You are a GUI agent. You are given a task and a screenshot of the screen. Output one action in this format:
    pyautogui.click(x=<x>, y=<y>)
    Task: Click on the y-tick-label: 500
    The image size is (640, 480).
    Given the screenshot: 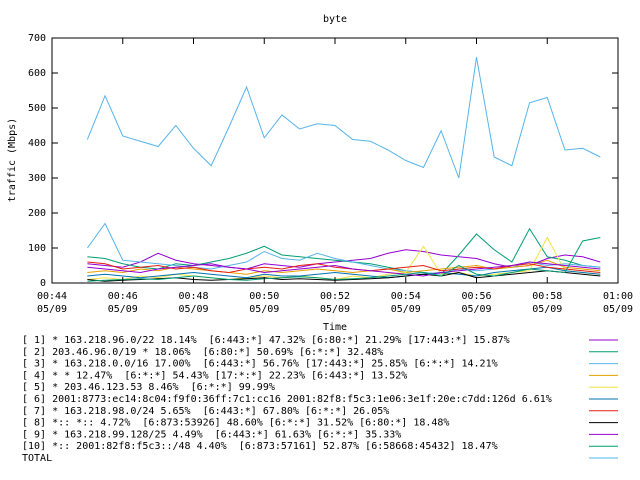 What is the action you would take?
    pyautogui.click(x=37, y=108)
    